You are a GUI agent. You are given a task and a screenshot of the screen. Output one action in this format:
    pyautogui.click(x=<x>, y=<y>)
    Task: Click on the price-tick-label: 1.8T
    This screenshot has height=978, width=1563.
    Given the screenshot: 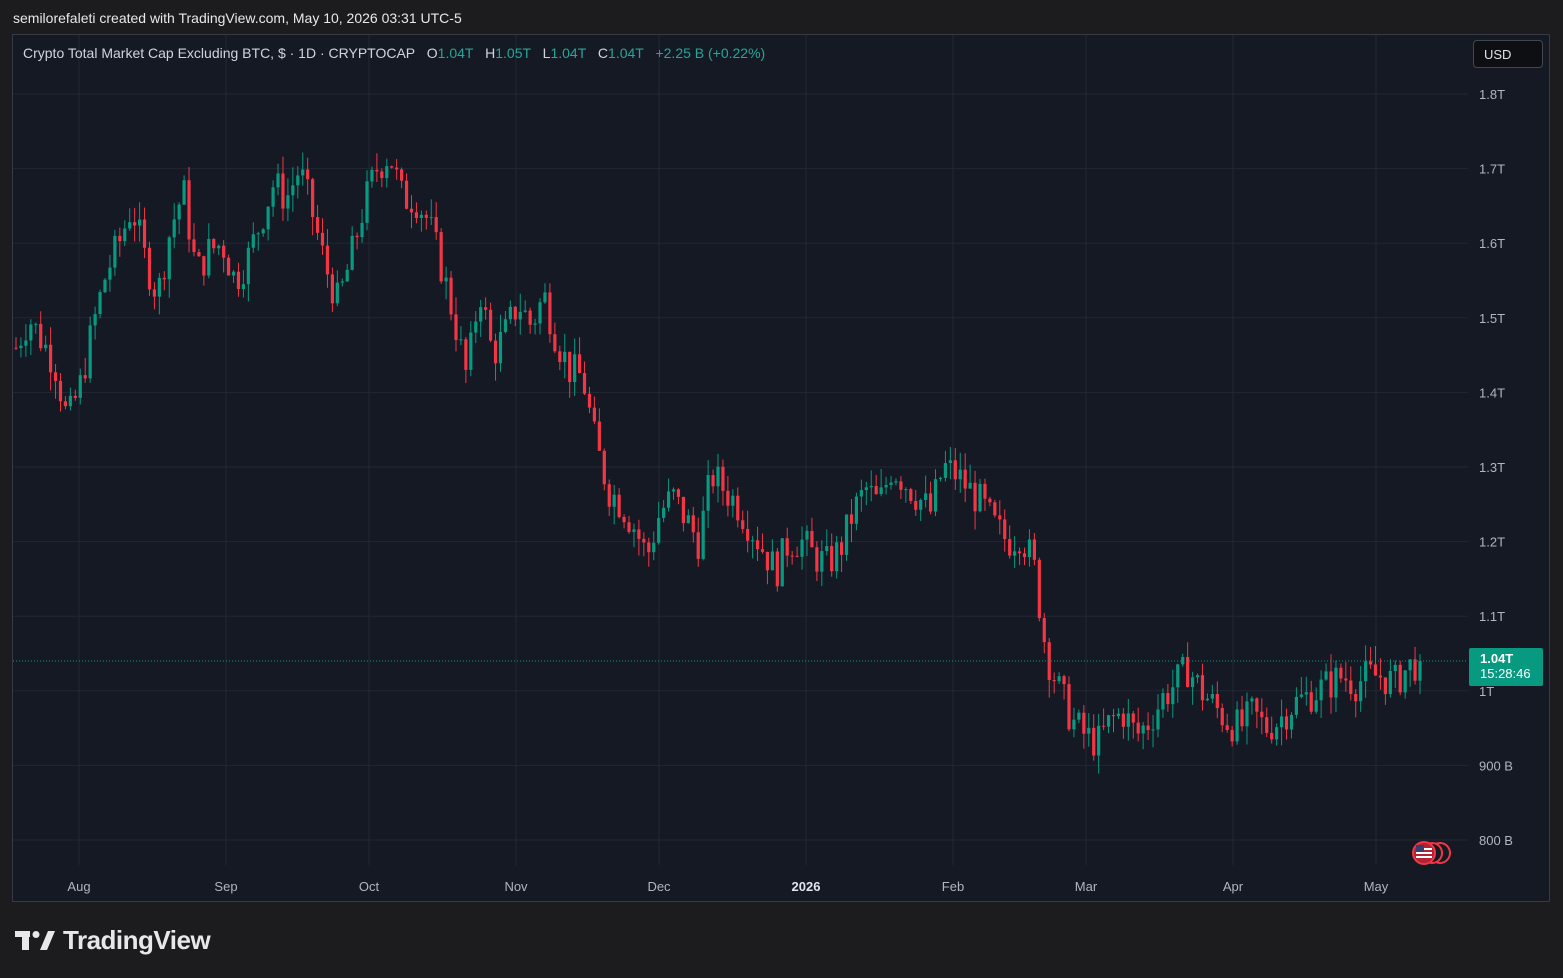 What is the action you would take?
    pyautogui.click(x=1492, y=94)
    